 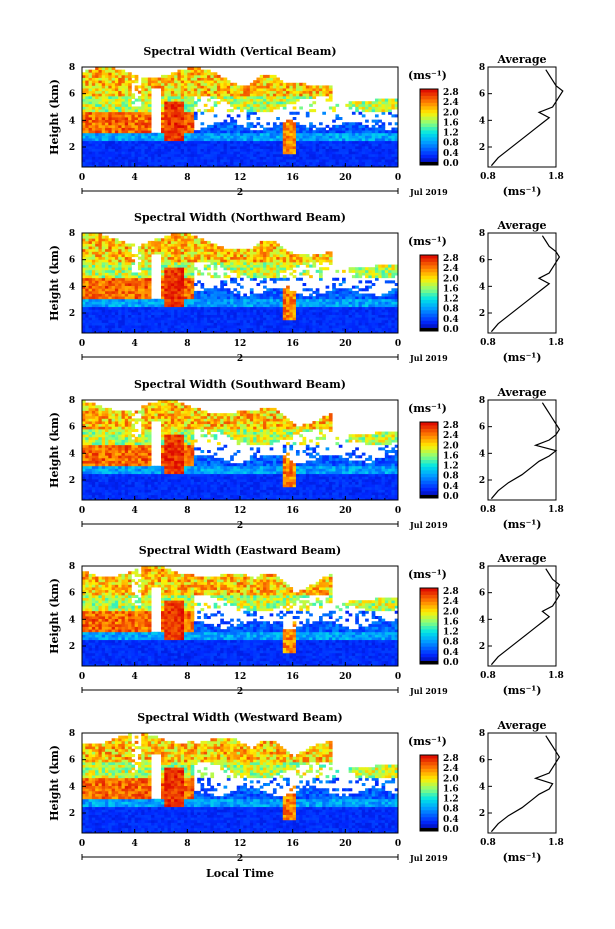 I want to click on x-tick-label: 0, so click(x=82, y=178).